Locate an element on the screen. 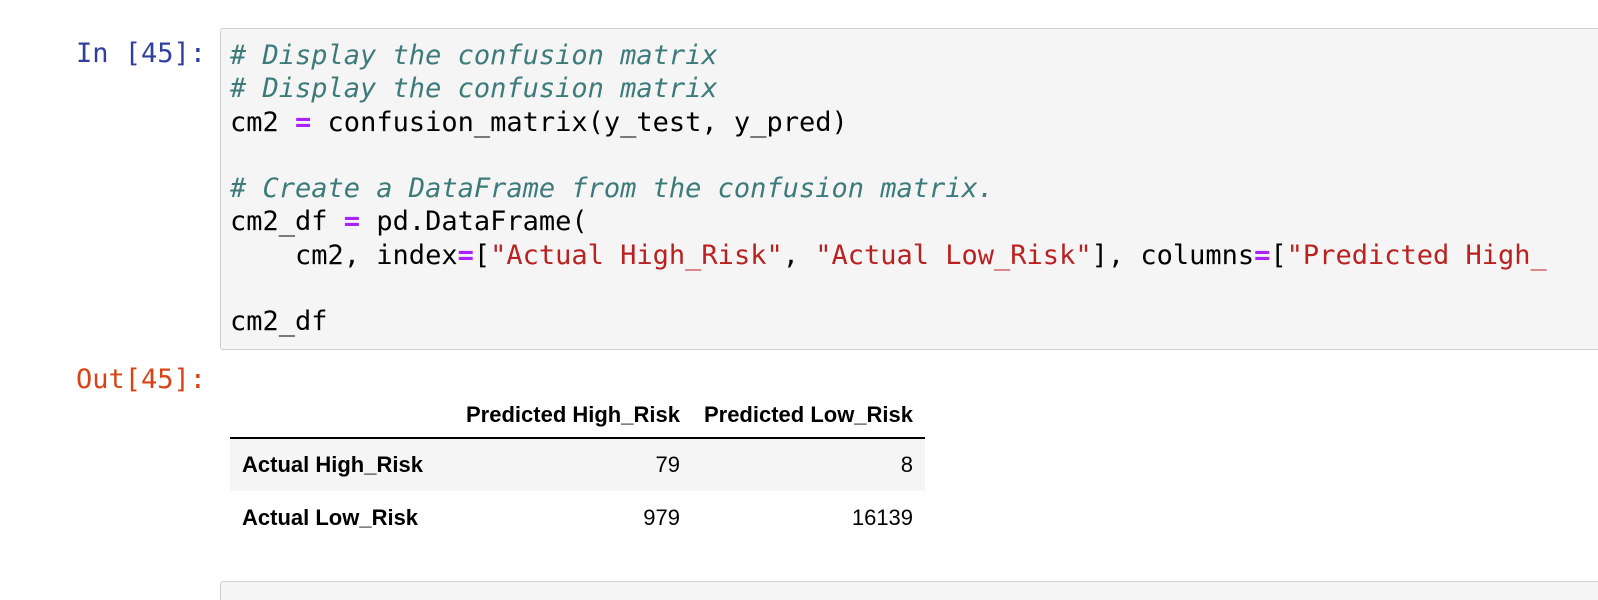 The image size is (1598, 600). output-prompt: Out[45]: is located at coordinates (141, 379).